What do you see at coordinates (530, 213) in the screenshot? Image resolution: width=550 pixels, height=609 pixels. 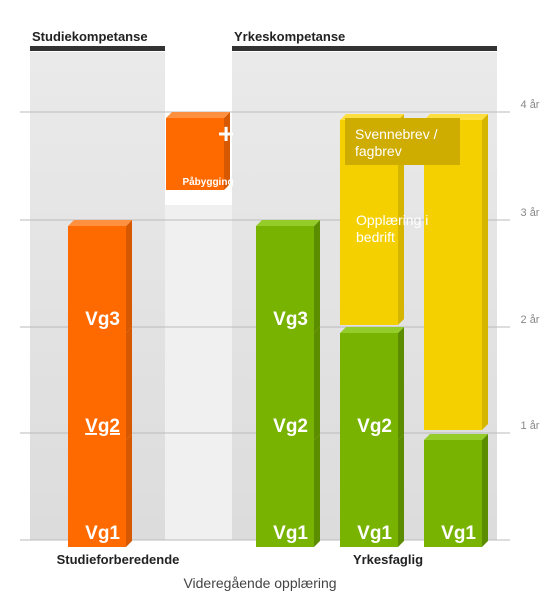 I see `axis-label: 3 år` at bounding box center [530, 213].